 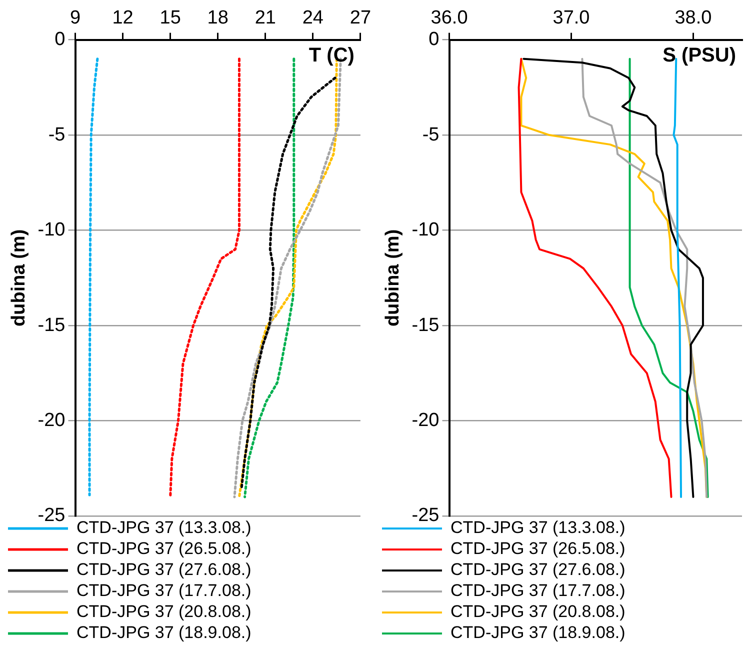 What do you see at coordinates (331, 55) in the screenshot?
I see `annotation: T (C)` at bounding box center [331, 55].